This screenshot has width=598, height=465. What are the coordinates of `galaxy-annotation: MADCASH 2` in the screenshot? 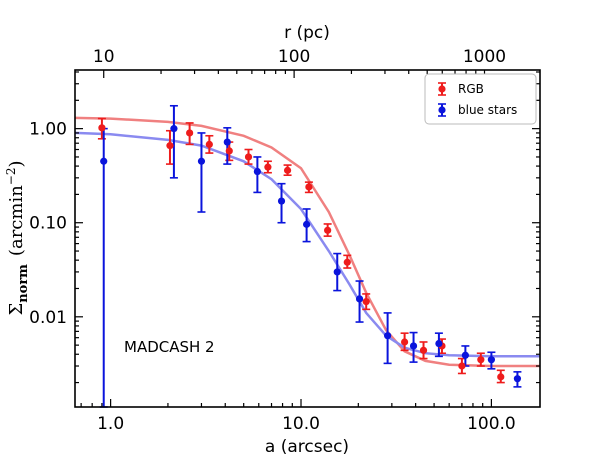 It's located at (169, 347).